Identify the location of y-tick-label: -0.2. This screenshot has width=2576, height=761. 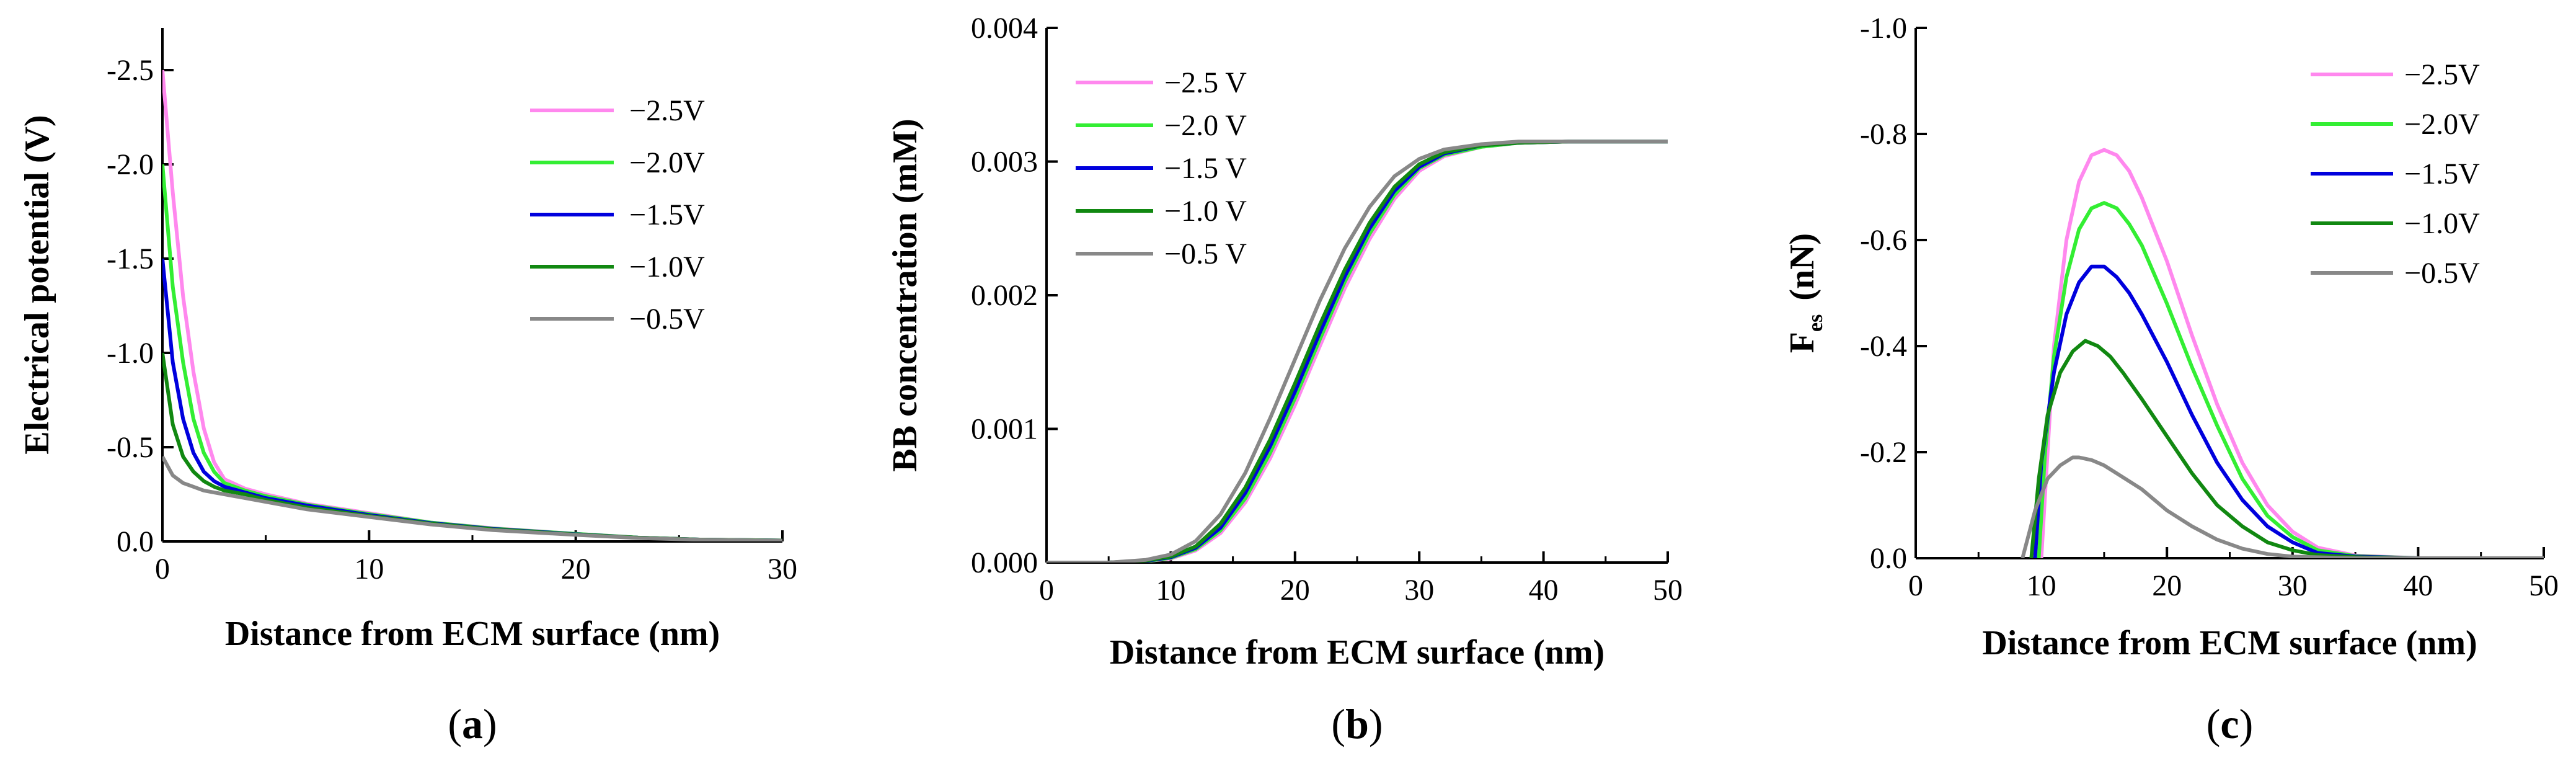
(1884, 453).